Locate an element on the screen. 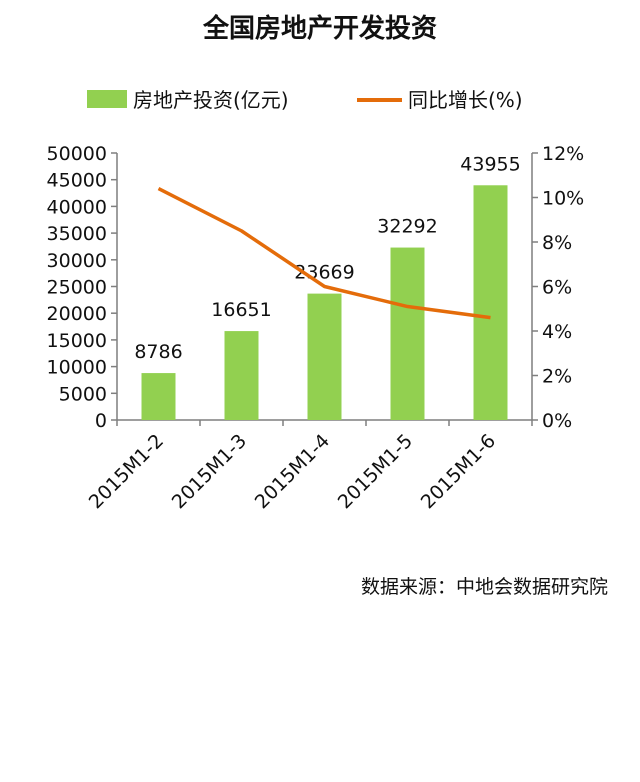 This screenshot has height=782, width=640. legend-swatch-bar is located at coordinates (107, 99).